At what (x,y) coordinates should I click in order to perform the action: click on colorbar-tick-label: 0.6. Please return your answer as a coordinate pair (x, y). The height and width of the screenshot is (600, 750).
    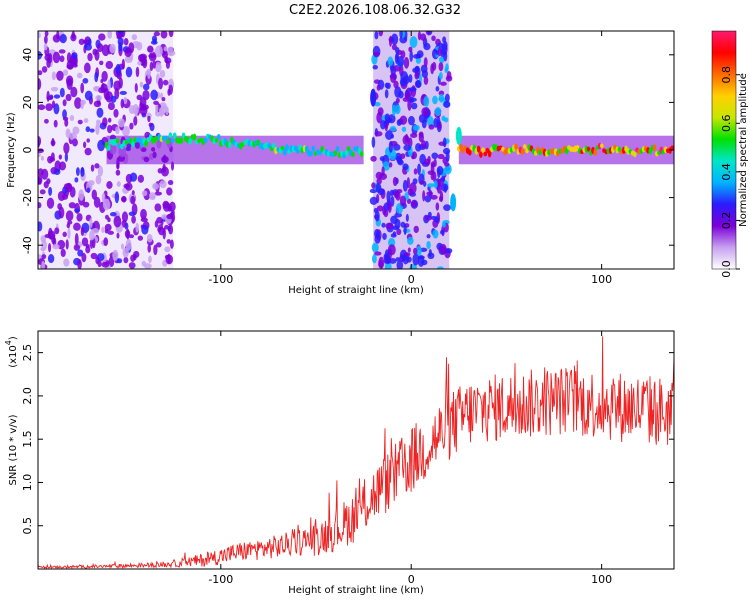
    Looking at the image, I should click on (726, 123).